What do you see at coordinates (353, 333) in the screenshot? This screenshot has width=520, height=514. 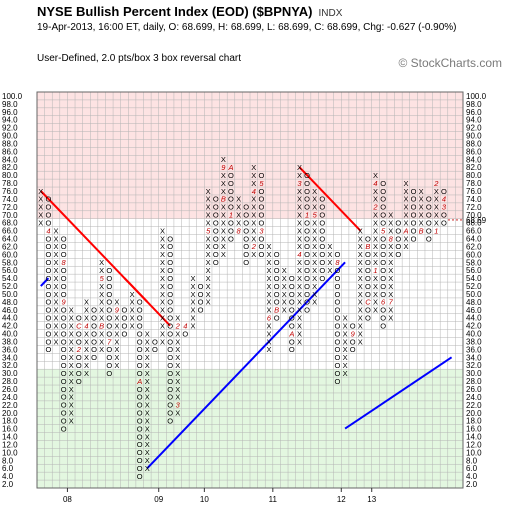 I see `month-mark: 9` at bounding box center [353, 333].